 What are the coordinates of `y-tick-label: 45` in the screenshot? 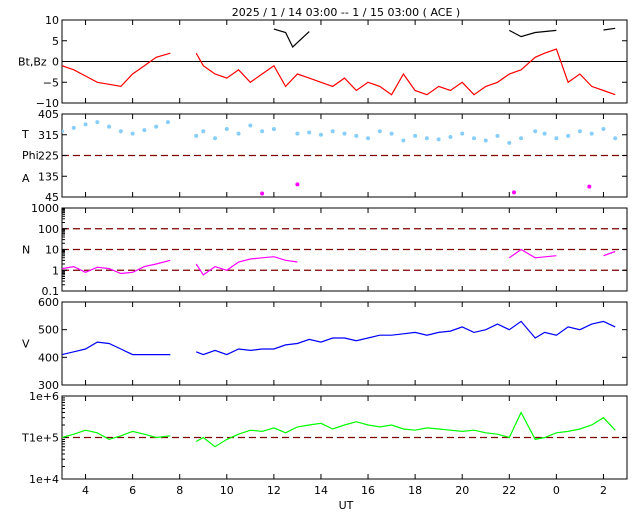 It's located at (52, 197).